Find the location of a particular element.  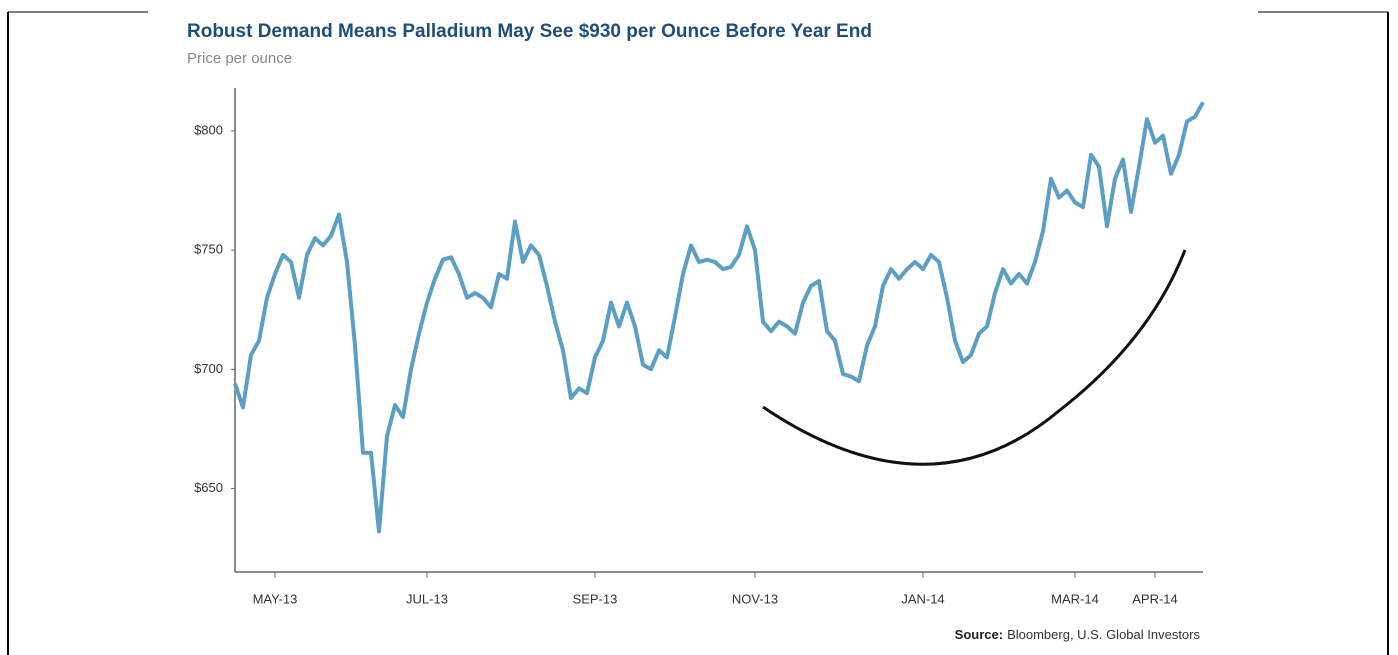

y-tick-label: $800 is located at coordinates (208, 129).